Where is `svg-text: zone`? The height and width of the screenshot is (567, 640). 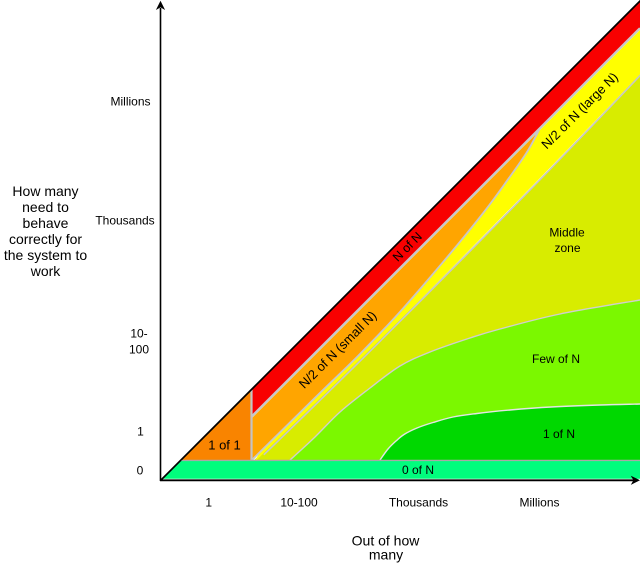
svg-text: zone is located at coordinates (567, 248).